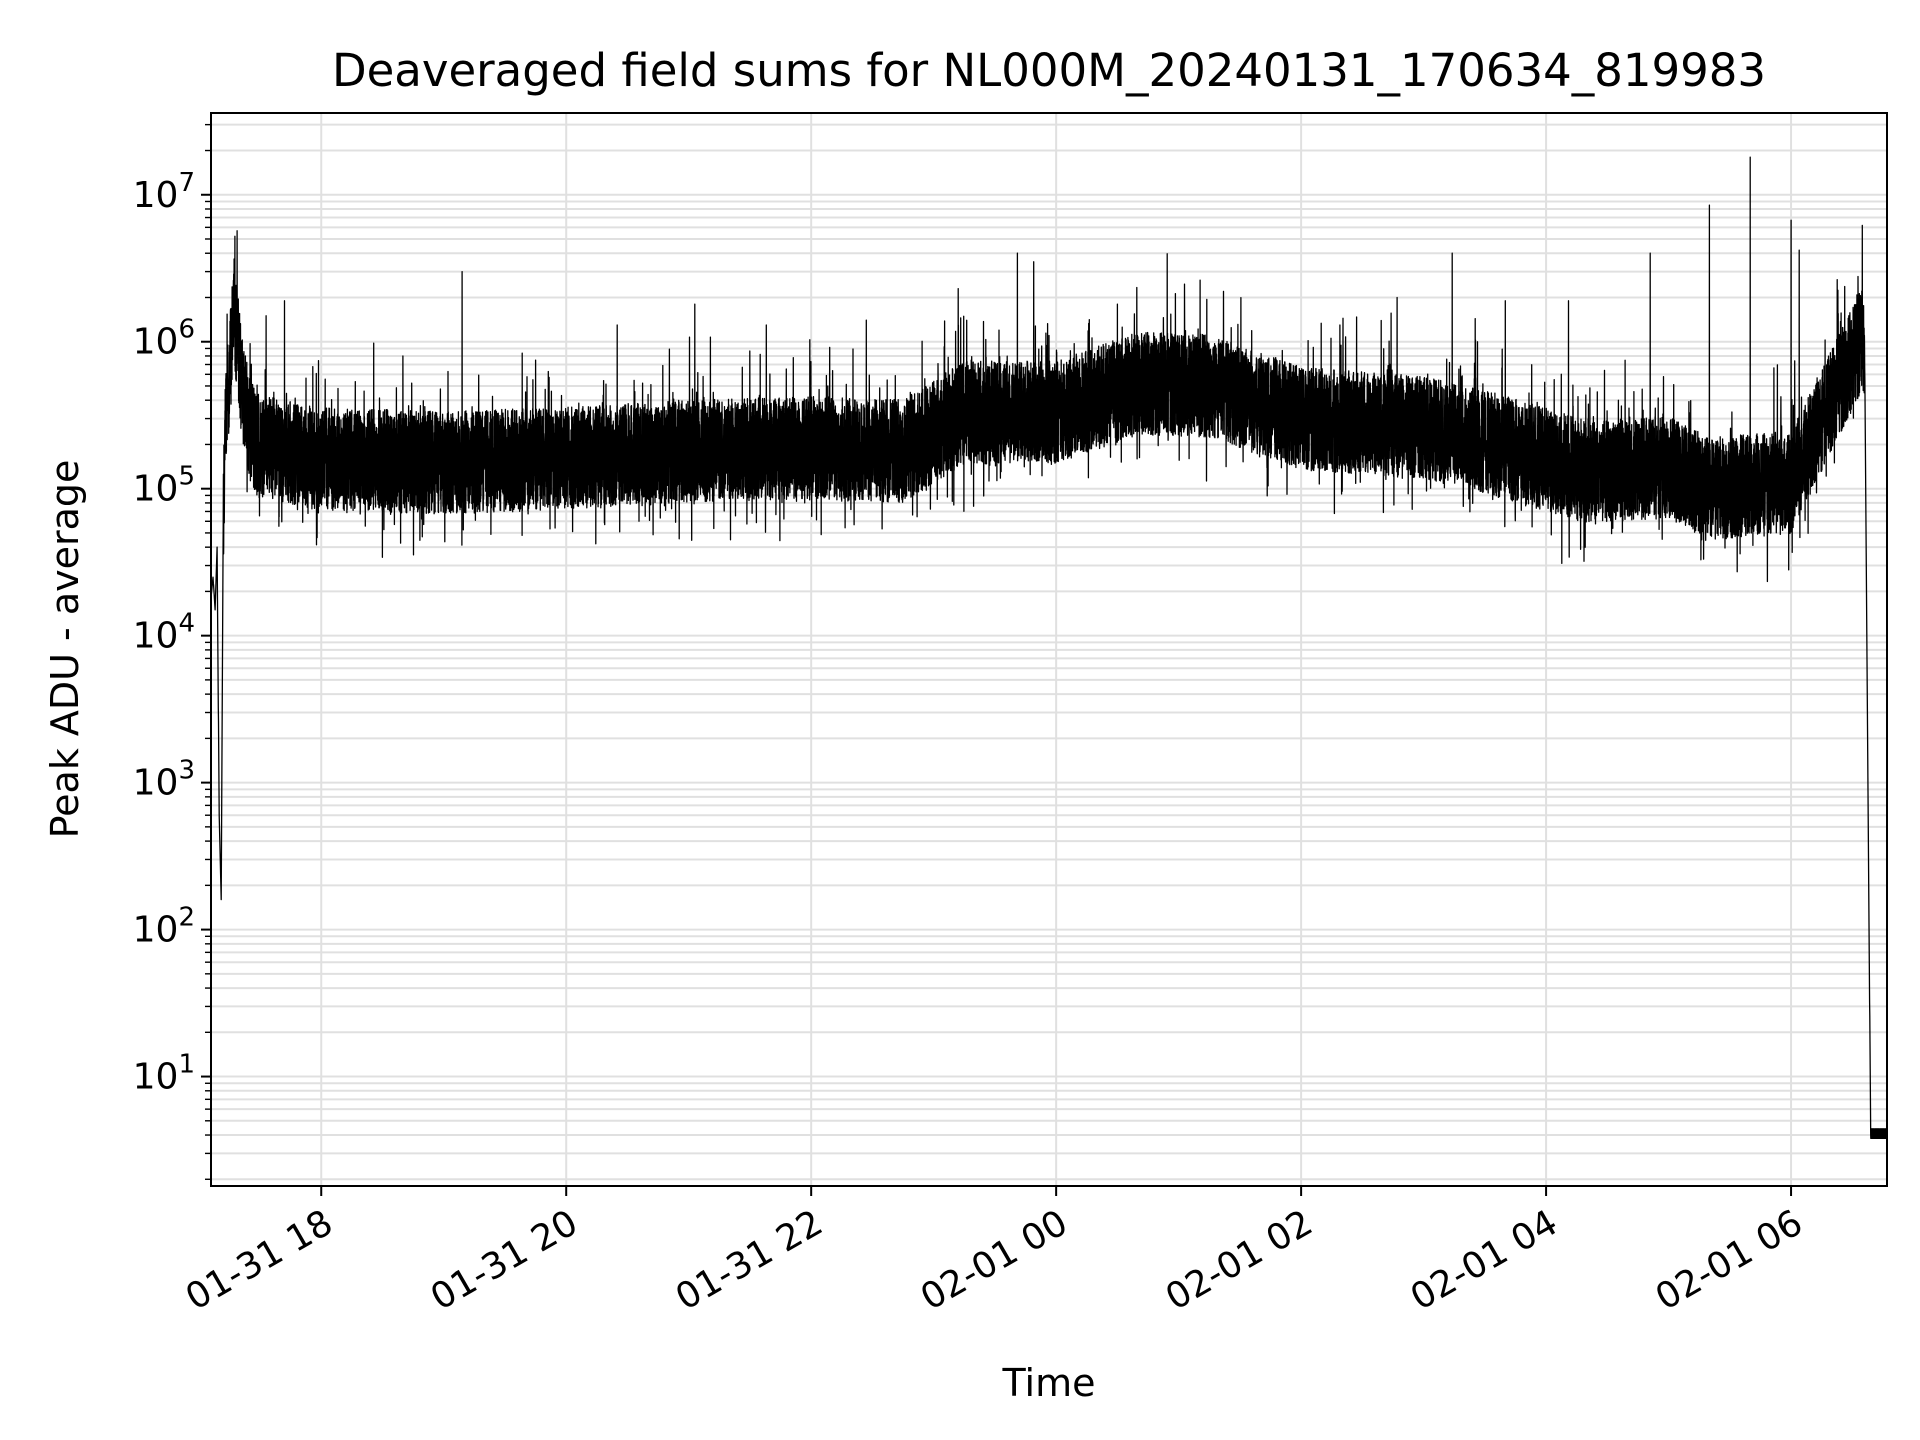 The width and height of the screenshot is (1920, 1440). What do you see at coordinates (65, 649) in the screenshot?
I see `y-axis-label: Peak ADU - average` at bounding box center [65, 649].